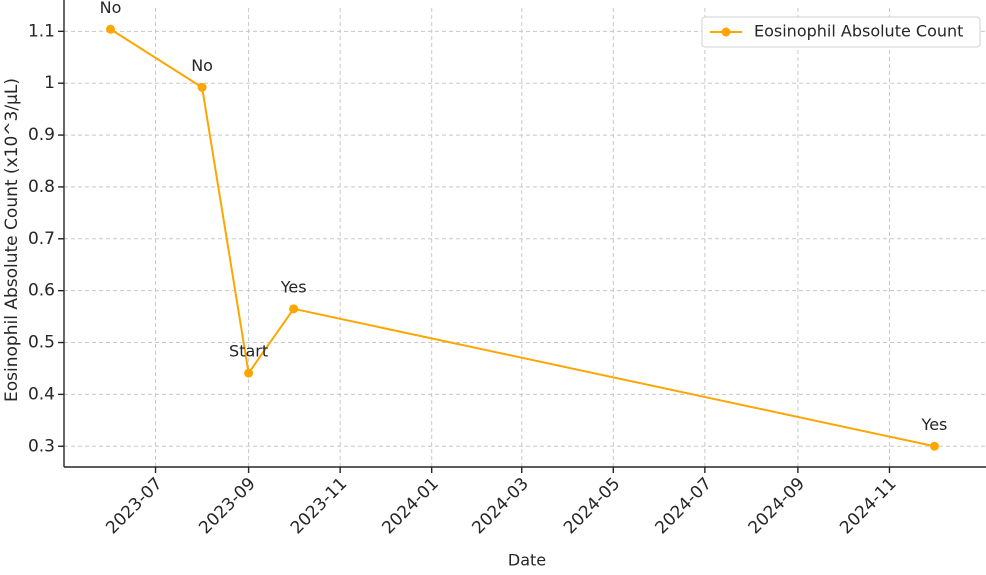 The height and width of the screenshot is (575, 986). Describe the element at coordinates (41, 239) in the screenshot. I see `y-tick-label: 0.7` at that location.